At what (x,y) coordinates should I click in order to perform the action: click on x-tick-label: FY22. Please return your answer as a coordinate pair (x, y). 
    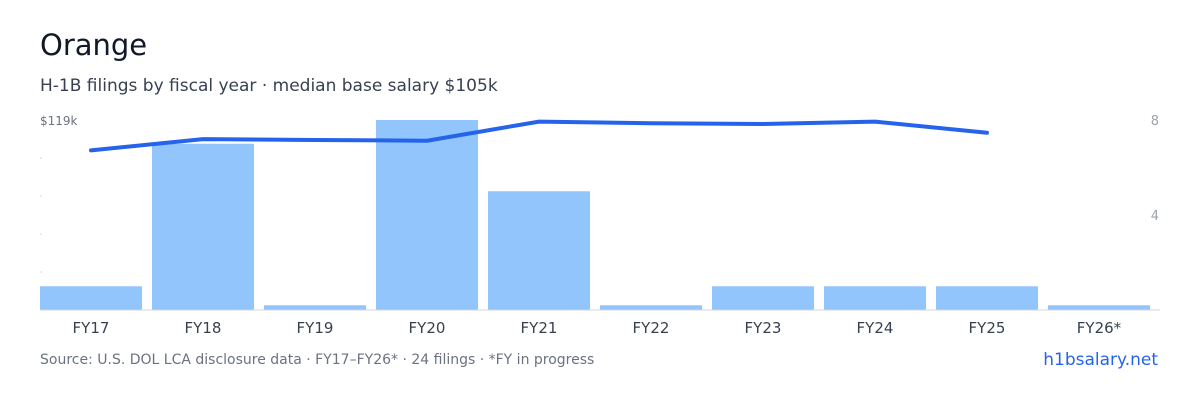
    Looking at the image, I should click on (651, 328).